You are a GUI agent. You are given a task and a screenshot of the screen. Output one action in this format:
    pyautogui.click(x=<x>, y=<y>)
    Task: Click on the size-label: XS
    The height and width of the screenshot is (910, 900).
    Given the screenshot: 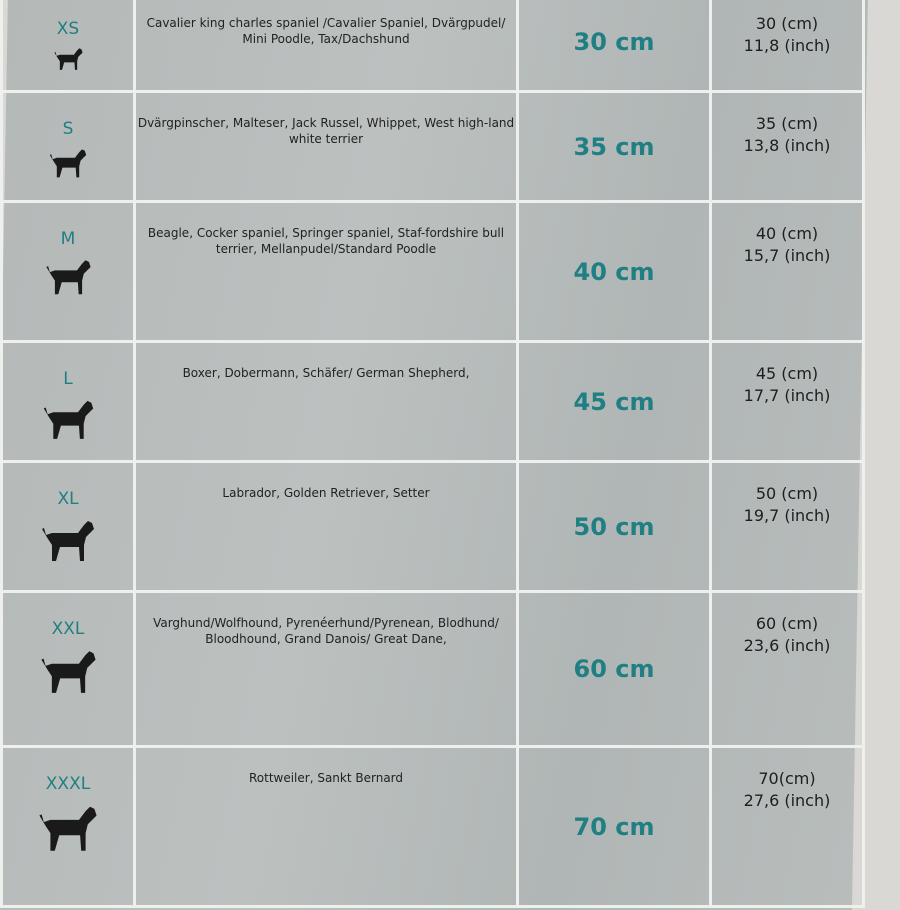 What is the action you would take?
    pyautogui.click(x=68, y=29)
    